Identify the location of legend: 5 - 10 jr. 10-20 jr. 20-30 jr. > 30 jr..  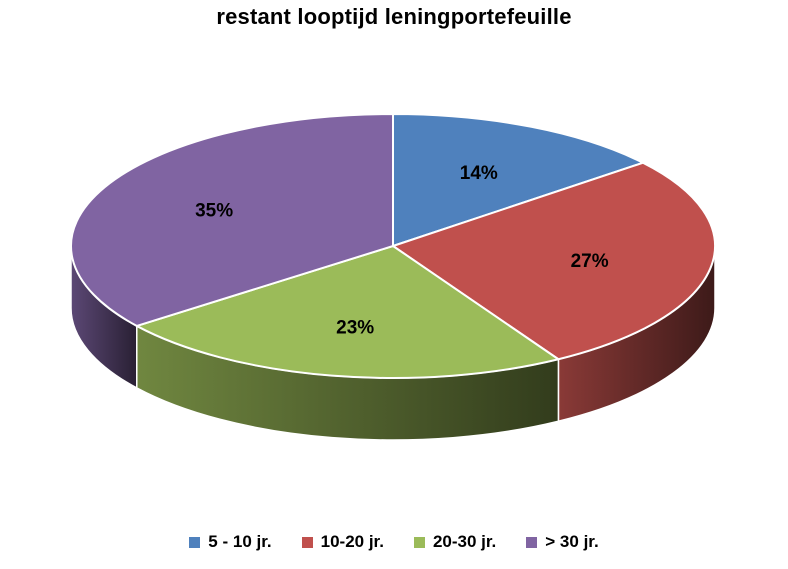
(394, 542).